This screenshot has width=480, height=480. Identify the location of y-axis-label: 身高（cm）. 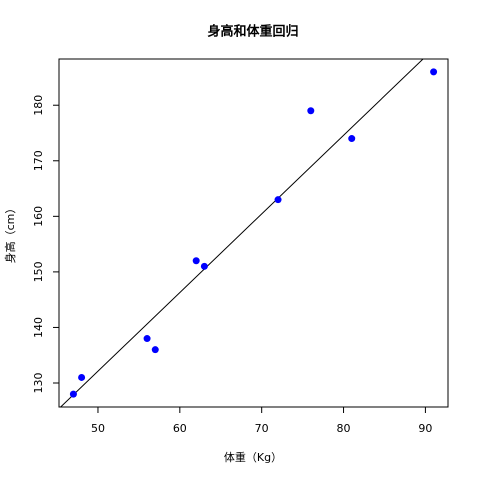
(10, 233).